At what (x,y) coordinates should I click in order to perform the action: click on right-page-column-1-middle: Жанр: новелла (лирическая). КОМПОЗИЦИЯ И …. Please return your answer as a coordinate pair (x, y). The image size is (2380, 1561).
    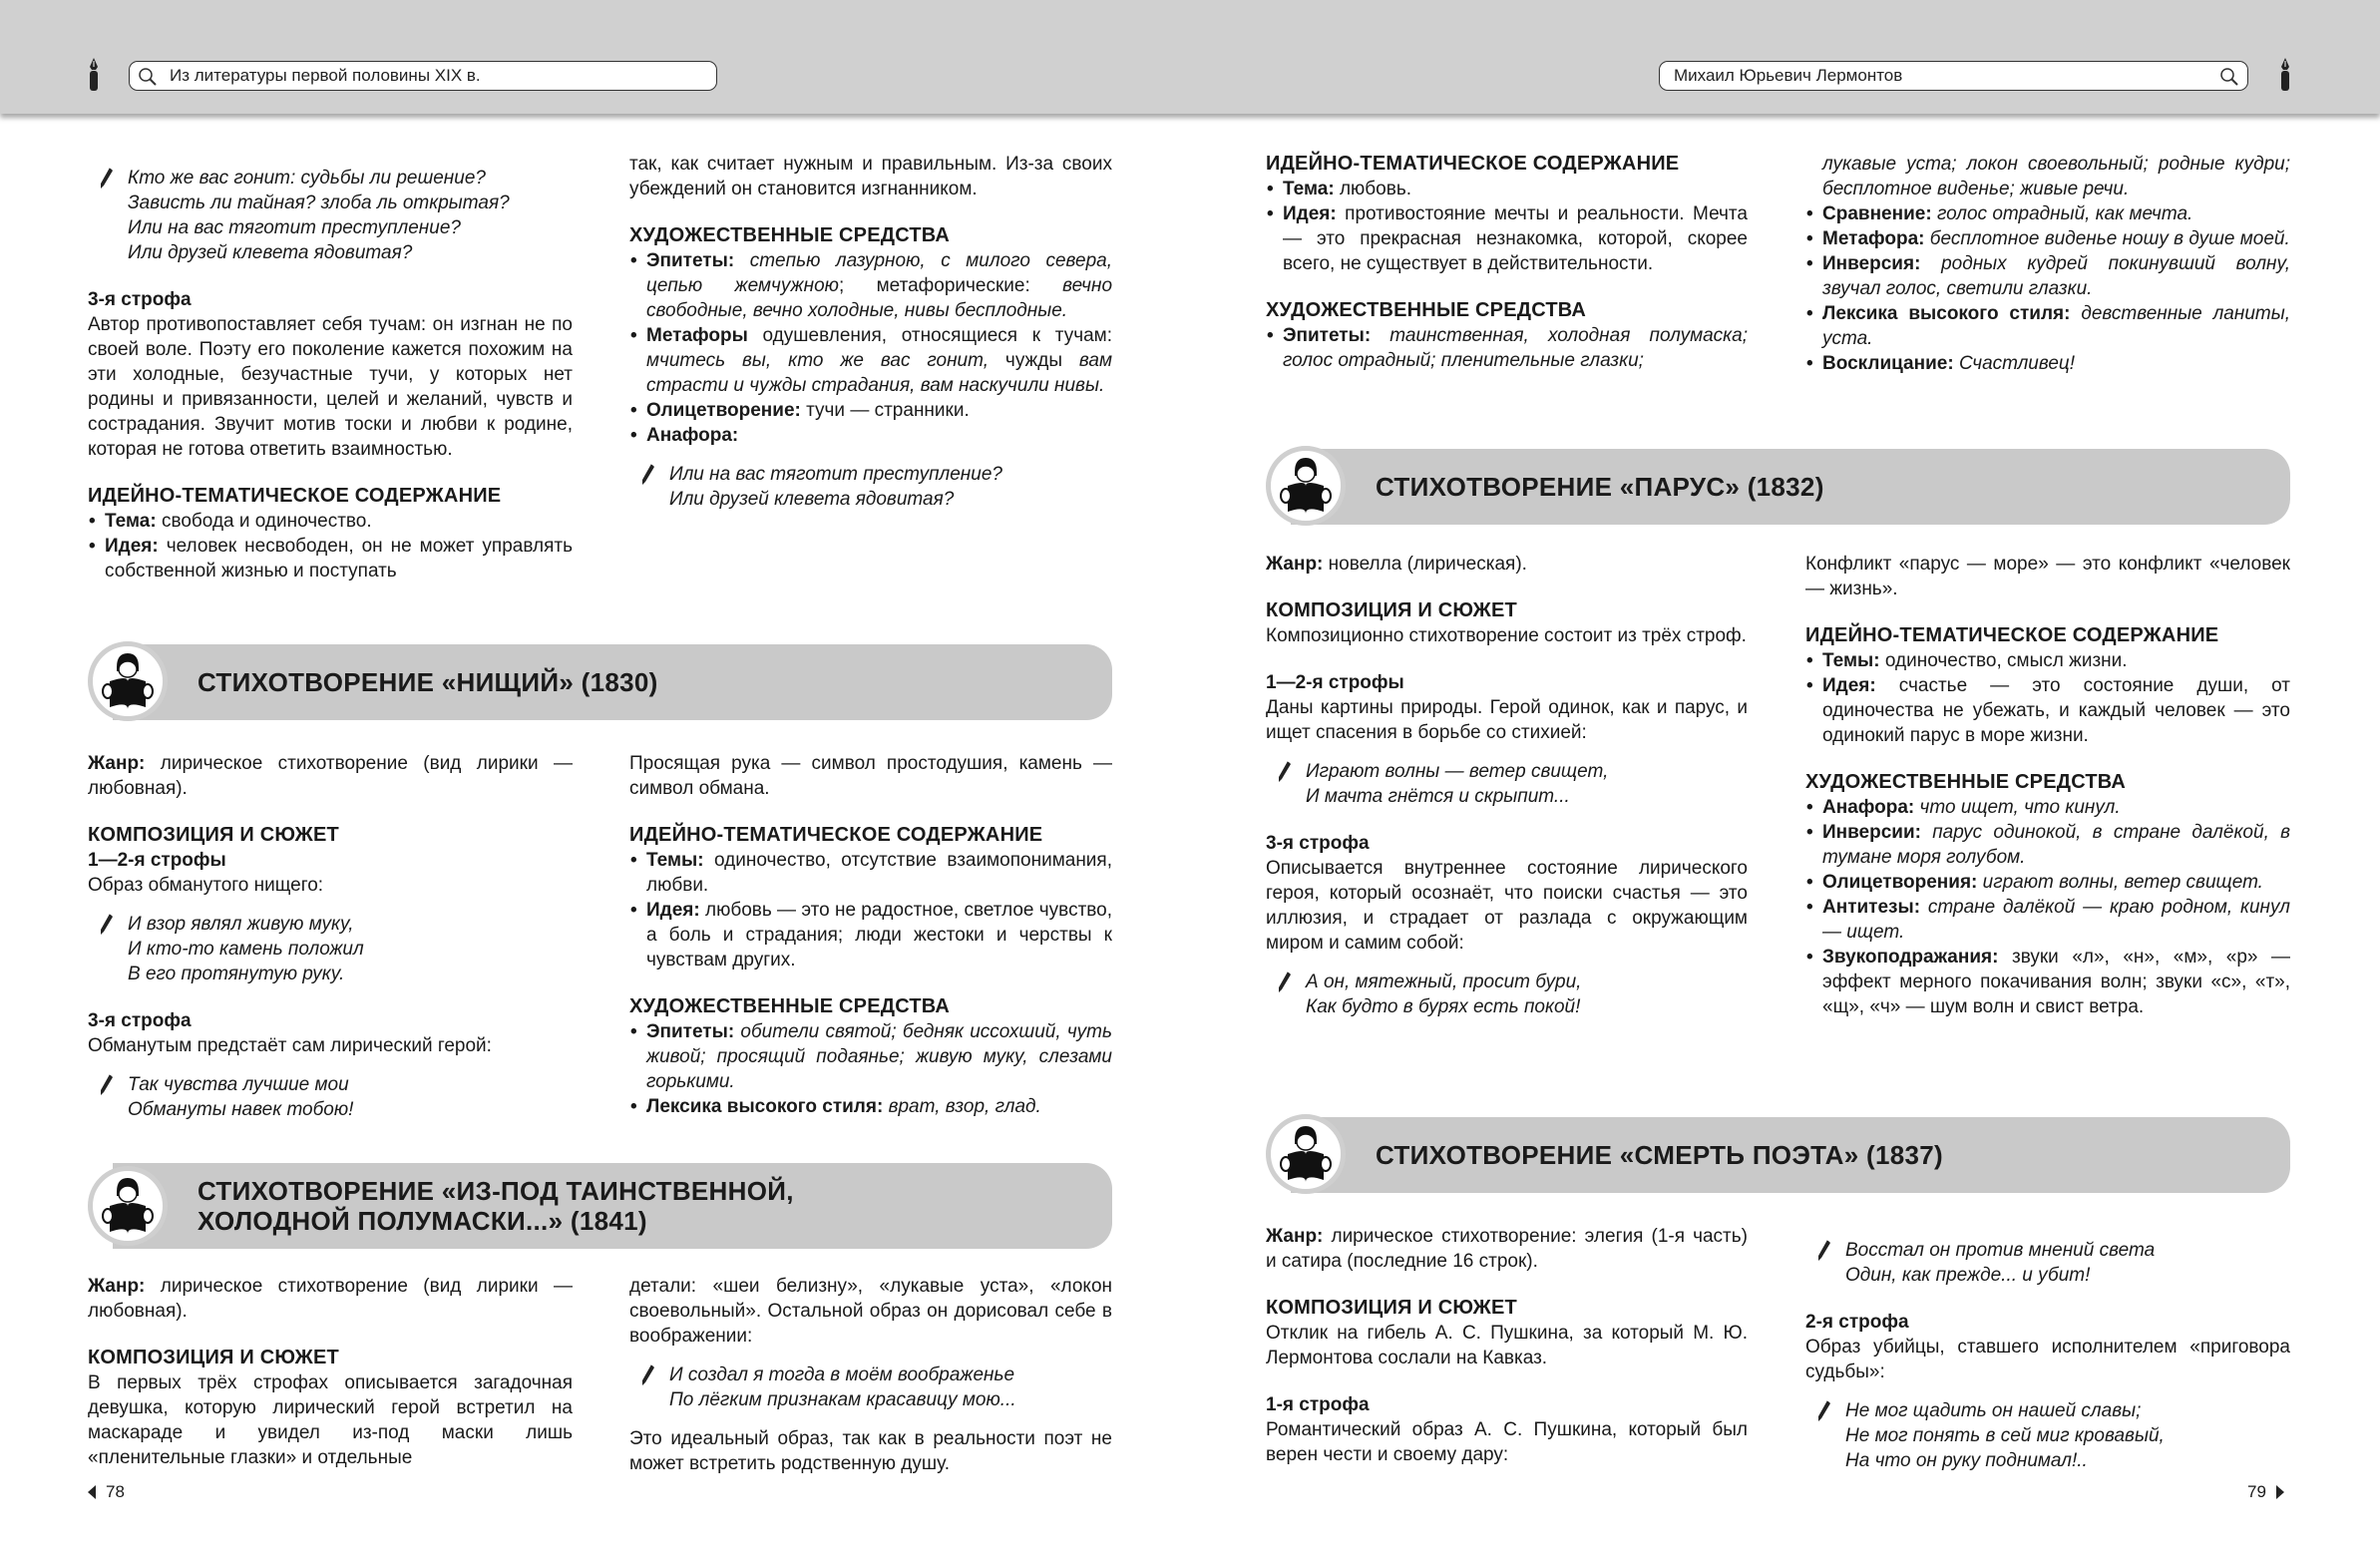
    Looking at the image, I should click on (1507, 792).